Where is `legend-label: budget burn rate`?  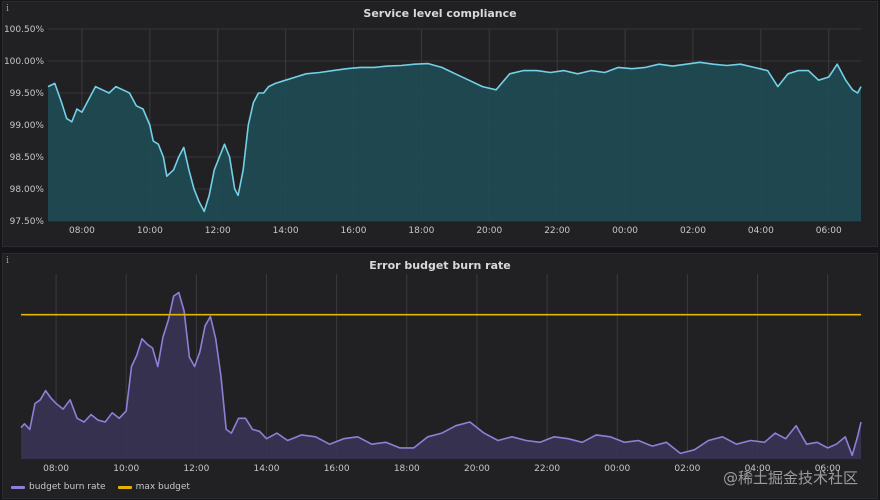
legend-label: budget burn rate is located at coordinates (67, 487).